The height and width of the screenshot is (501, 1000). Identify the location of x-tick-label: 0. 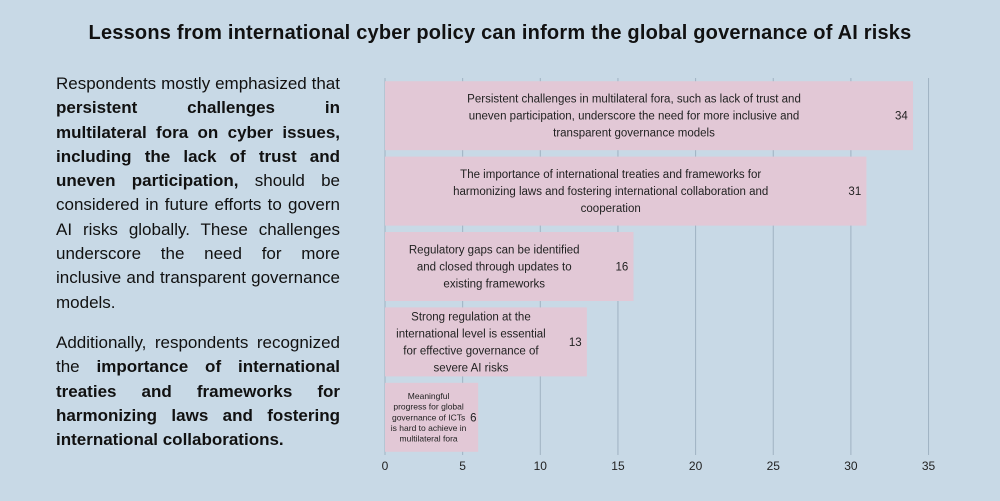
(385, 466).